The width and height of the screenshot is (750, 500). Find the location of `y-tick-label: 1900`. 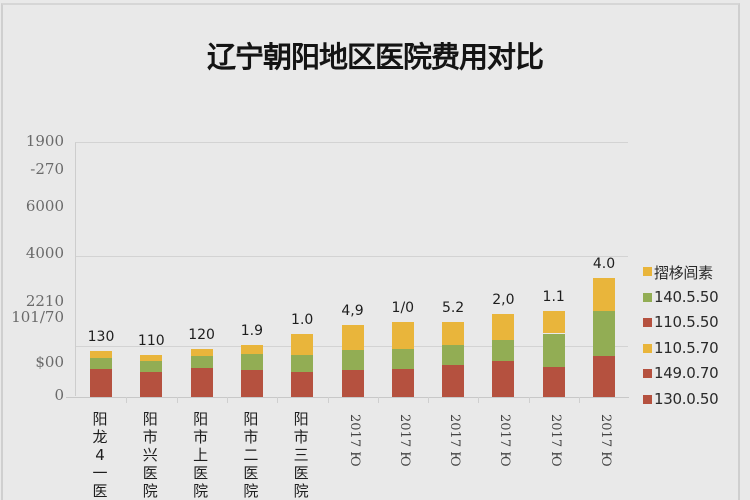

y-tick-label: 1900 is located at coordinates (44, 141).